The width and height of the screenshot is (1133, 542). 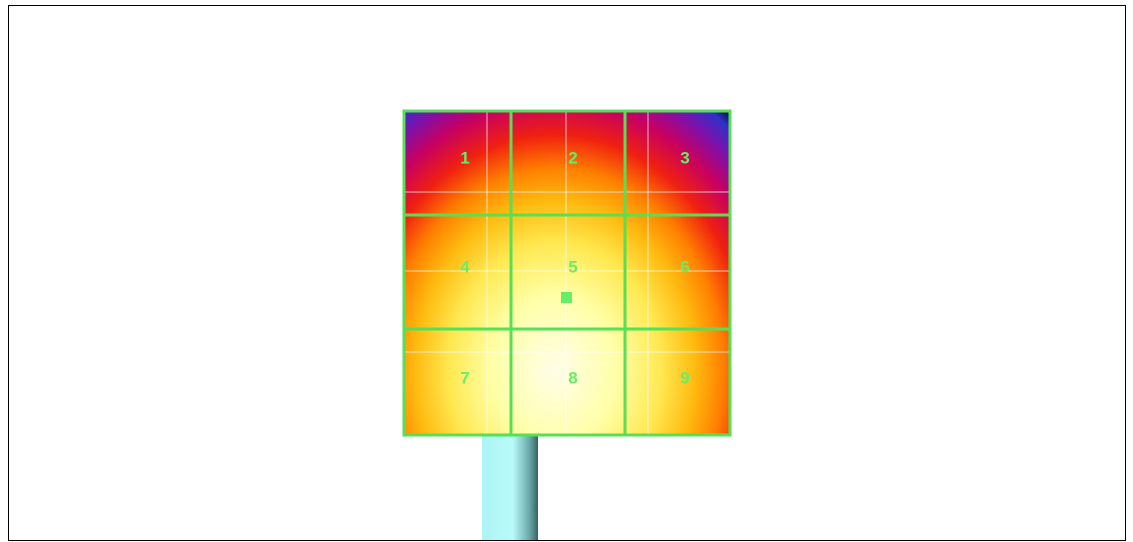 I want to click on zone-label: 4, so click(x=465, y=266).